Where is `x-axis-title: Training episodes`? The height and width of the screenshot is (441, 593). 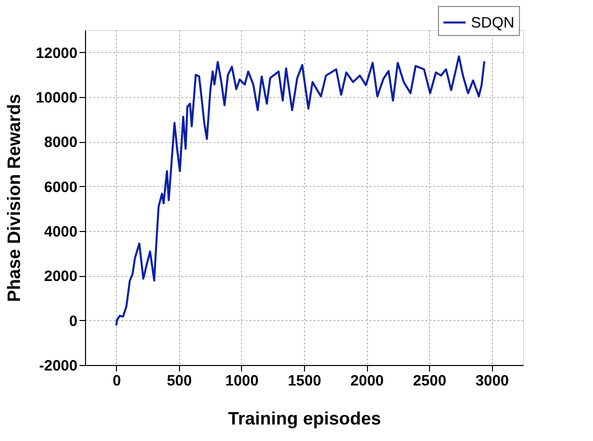 x-axis-title: Training episodes is located at coordinates (305, 418).